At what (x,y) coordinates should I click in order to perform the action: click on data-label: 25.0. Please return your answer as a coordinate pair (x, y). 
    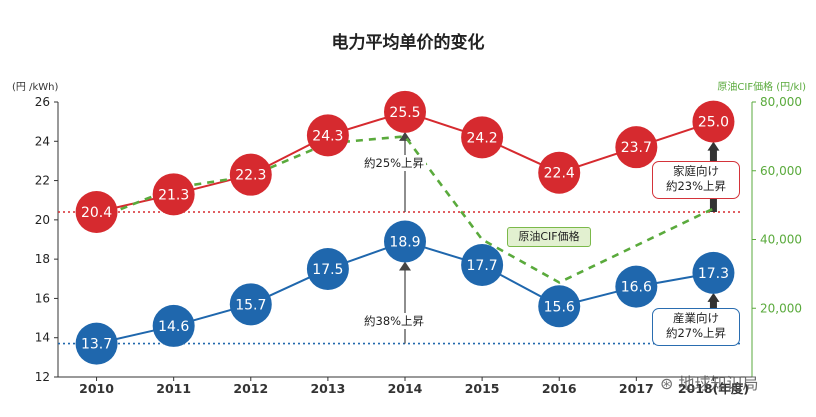
    Looking at the image, I should click on (713, 123).